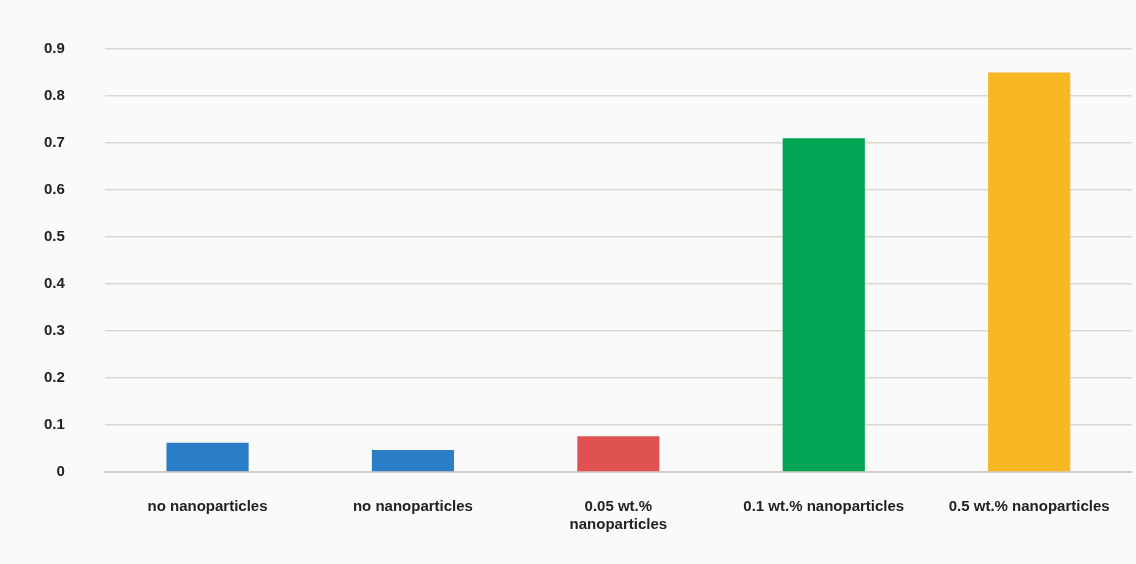 Image resolution: width=1136 pixels, height=564 pixels. I want to click on y-tick-label: 0.9, so click(54, 48).